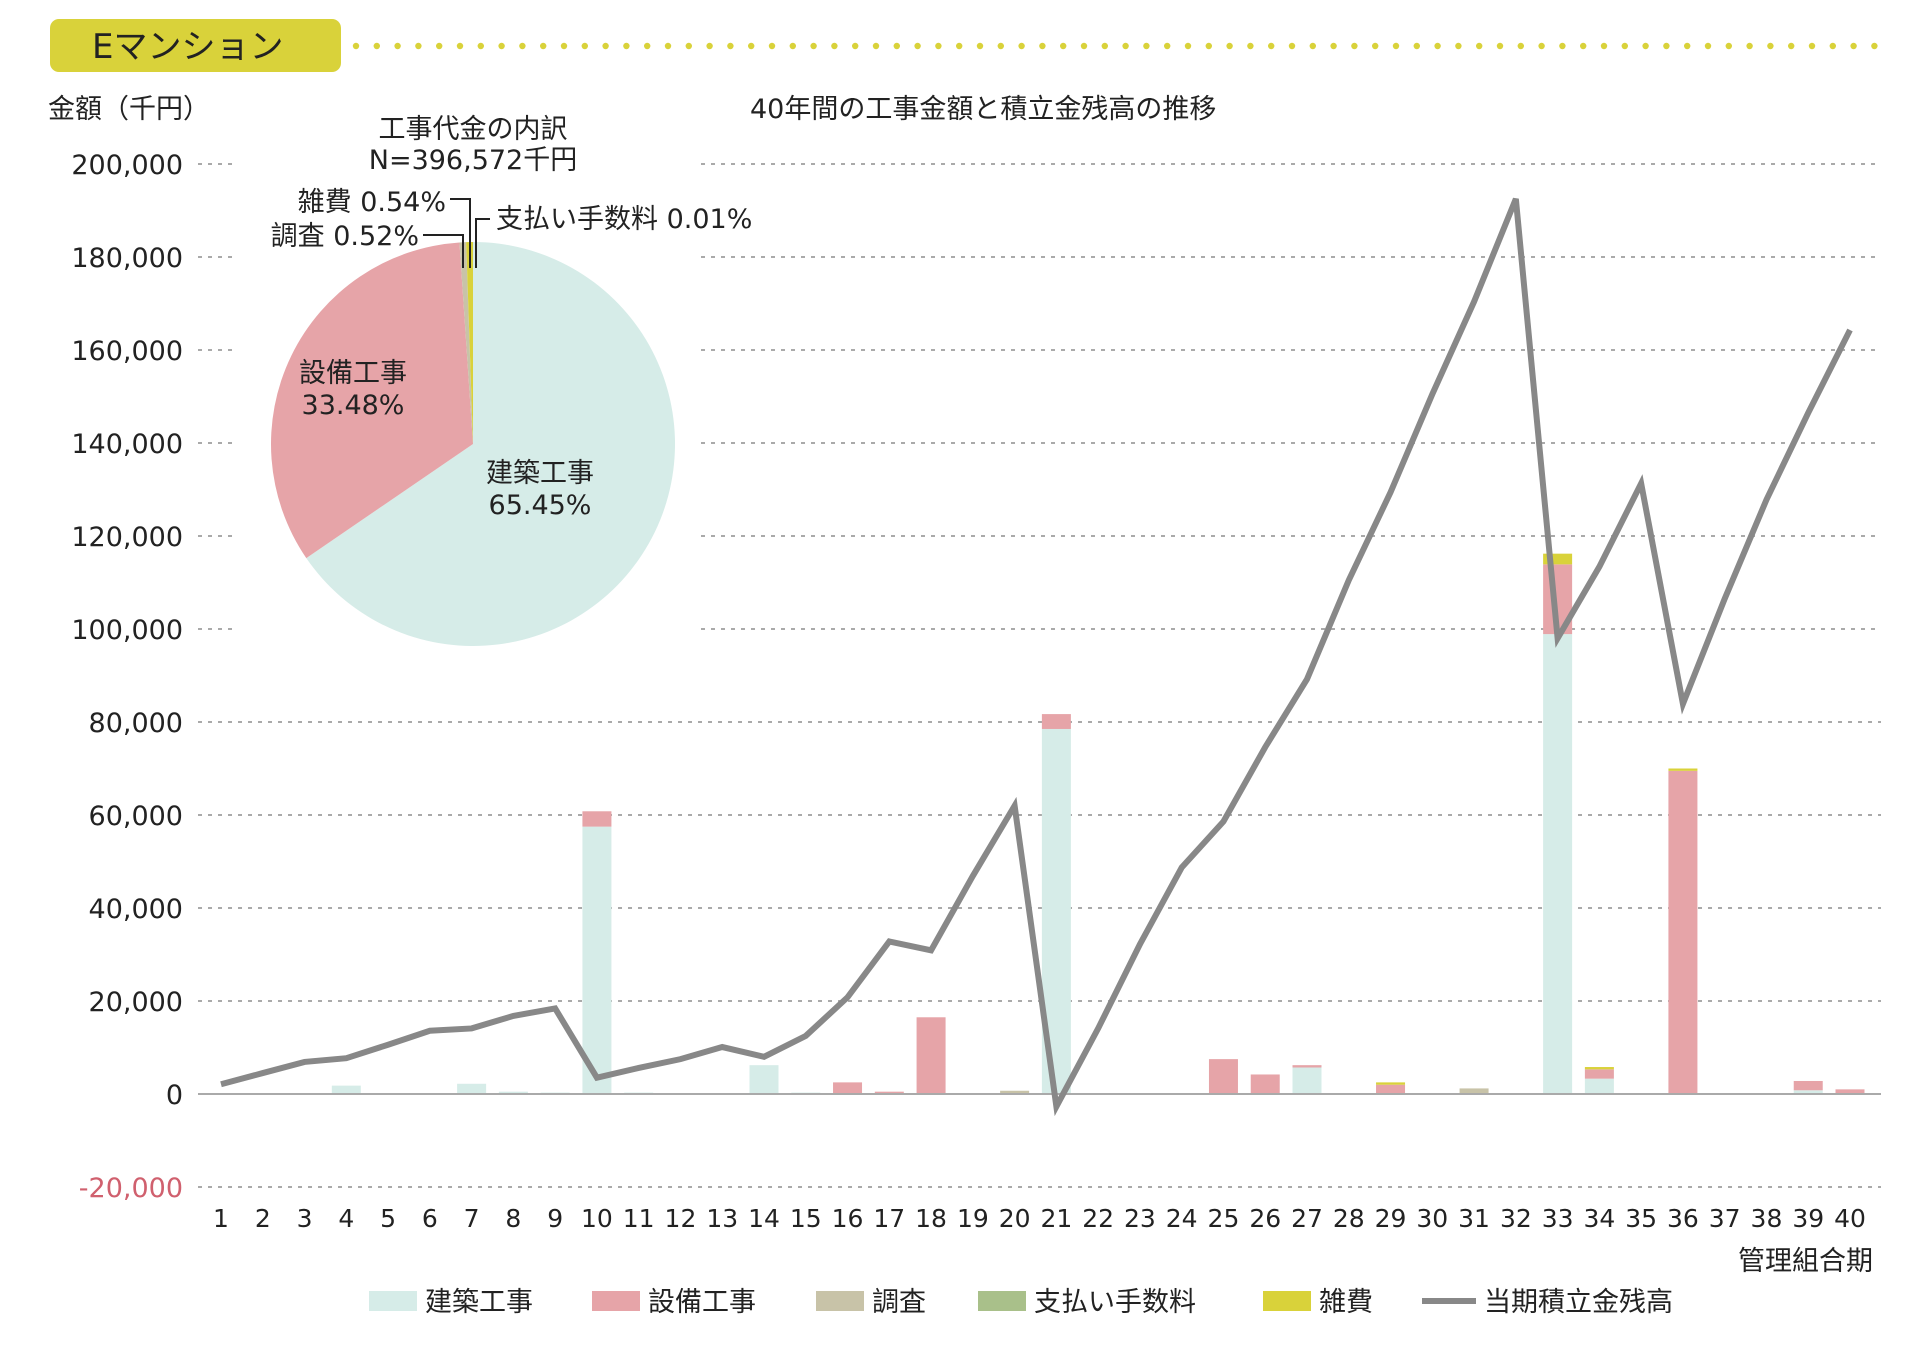  Describe the element at coordinates (136, 723) in the screenshot. I see `y-tick-label: 80,000` at that location.